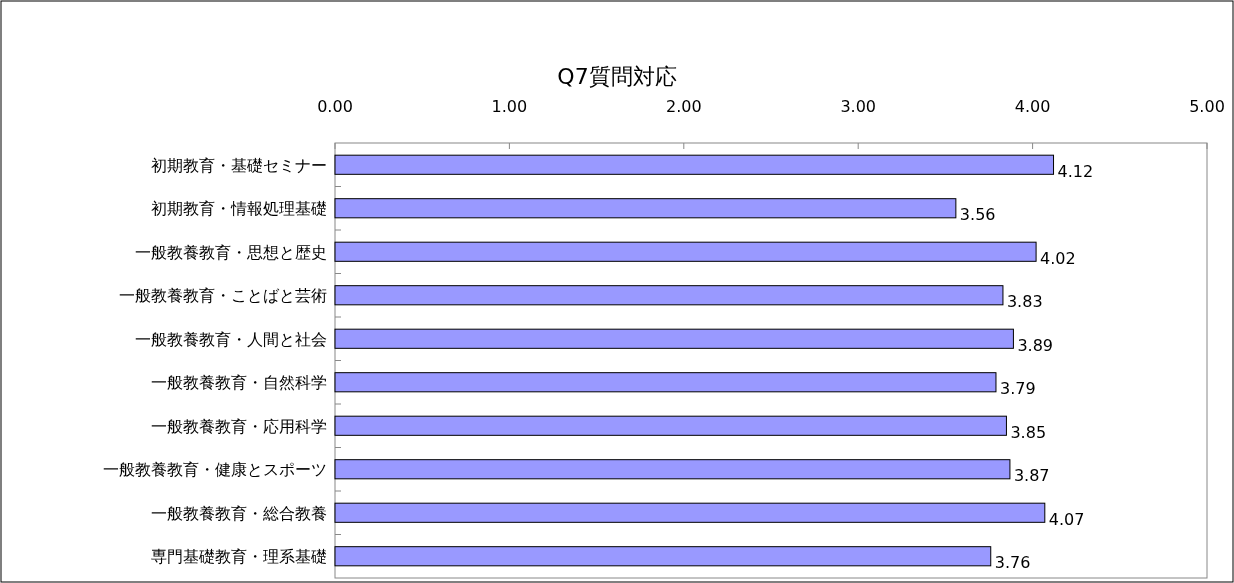 The height and width of the screenshot is (583, 1234). I want to click on data-label: 3.87, so click(1031, 476).